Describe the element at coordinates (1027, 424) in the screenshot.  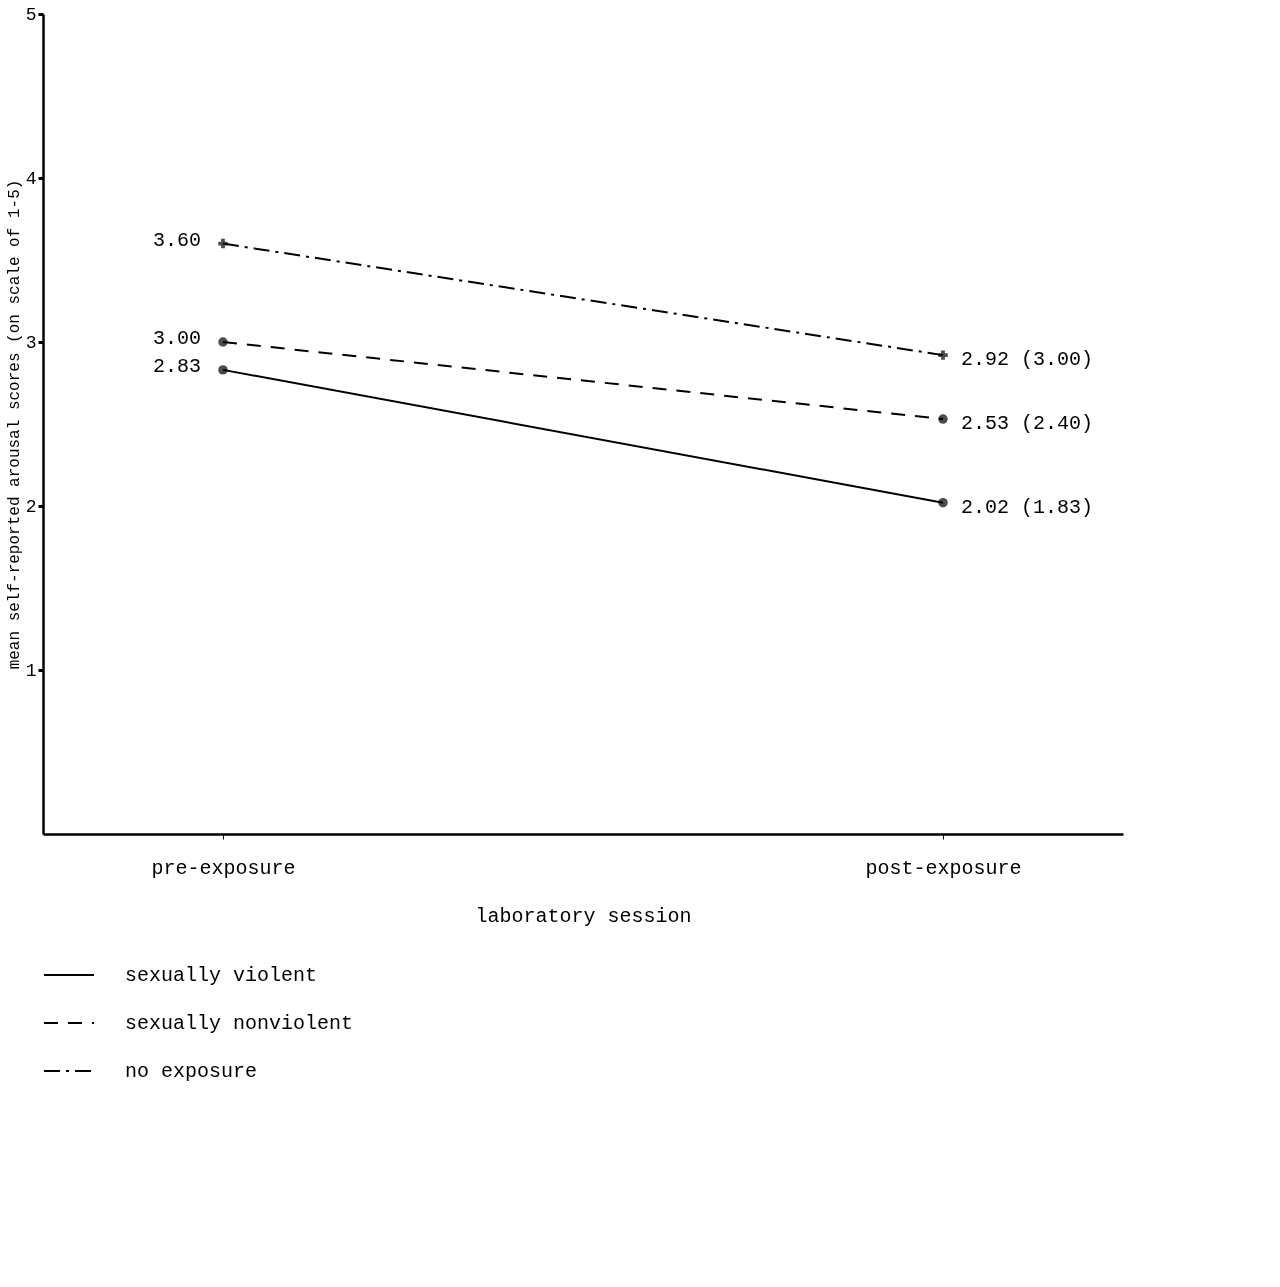
I see `data-label: 2.53 (2.40)` at that location.